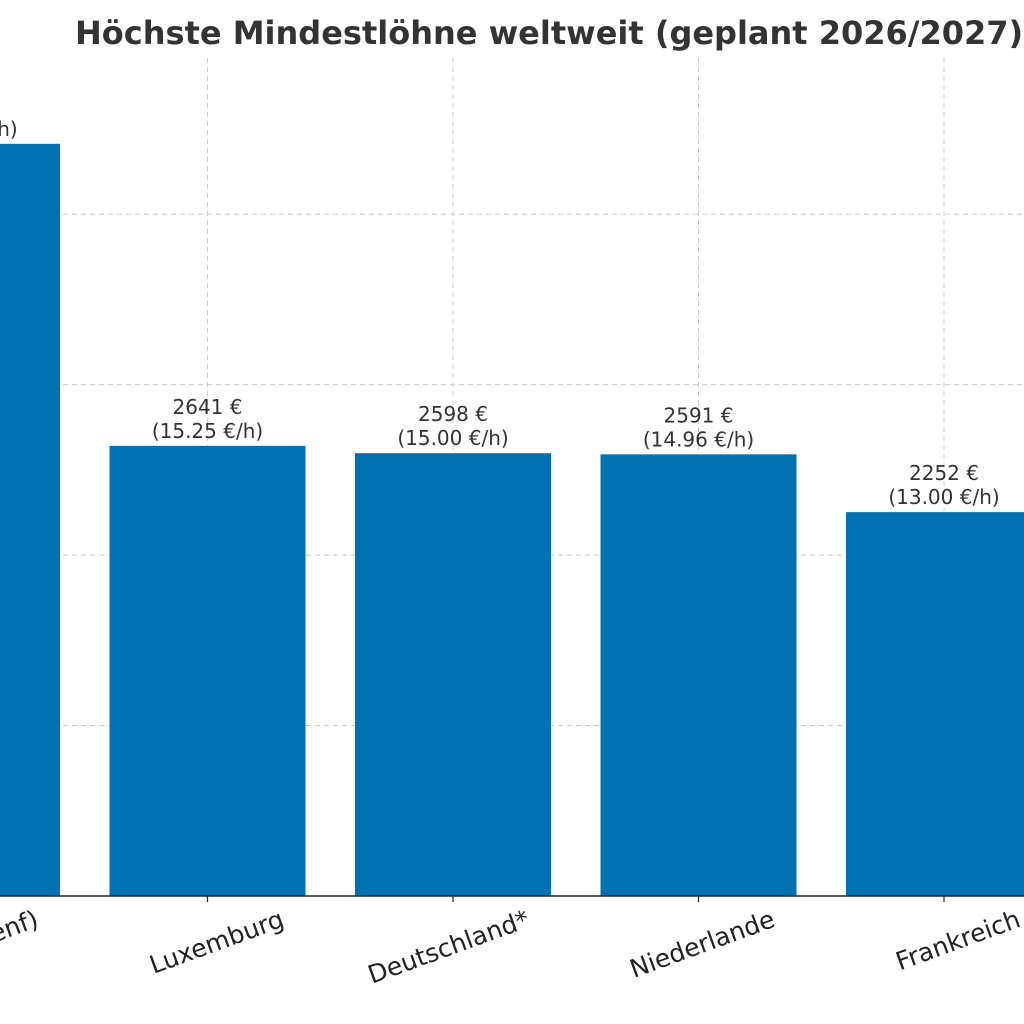 This screenshot has width=1024, height=1024. I want to click on data-label-hourly-0: (24.32 €/h), so click(9, 129).